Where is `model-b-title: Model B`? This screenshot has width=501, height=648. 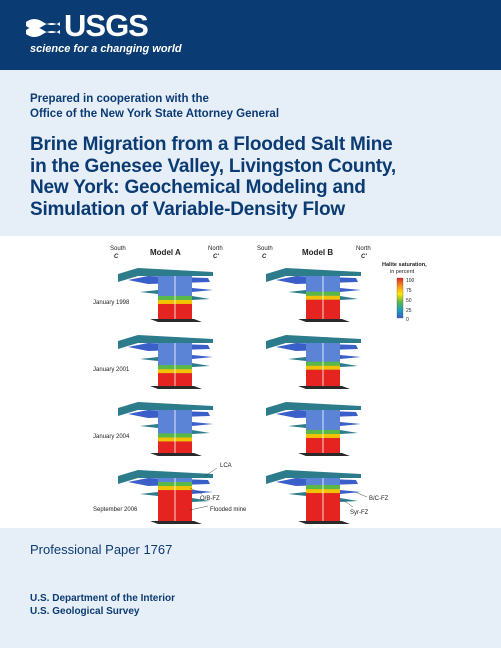
model-b-title: Model B is located at coordinates (317, 252).